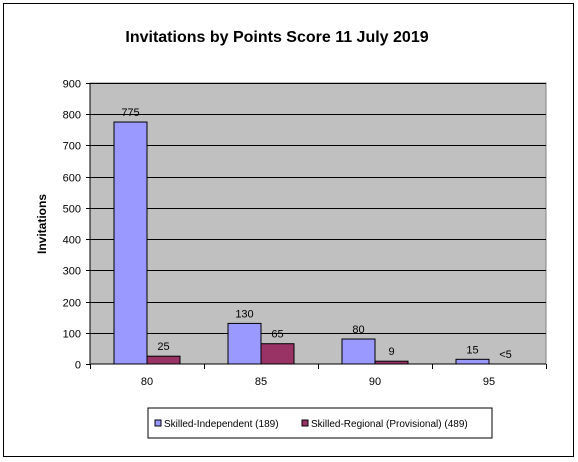 The height and width of the screenshot is (462, 578). Describe the element at coordinates (72, 241) in the screenshot. I see `y-tick-label: 400` at that location.